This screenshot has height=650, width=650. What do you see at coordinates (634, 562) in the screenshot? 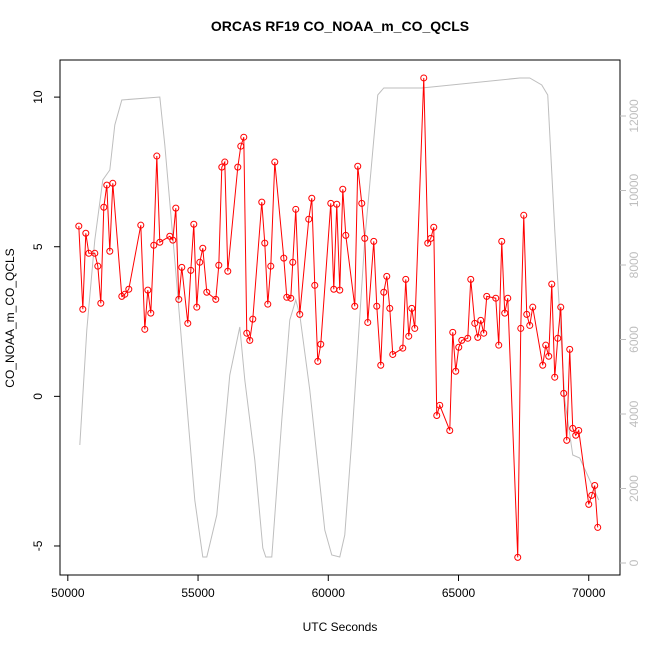
I see `y2-tick-label: 0` at bounding box center [634, 562].